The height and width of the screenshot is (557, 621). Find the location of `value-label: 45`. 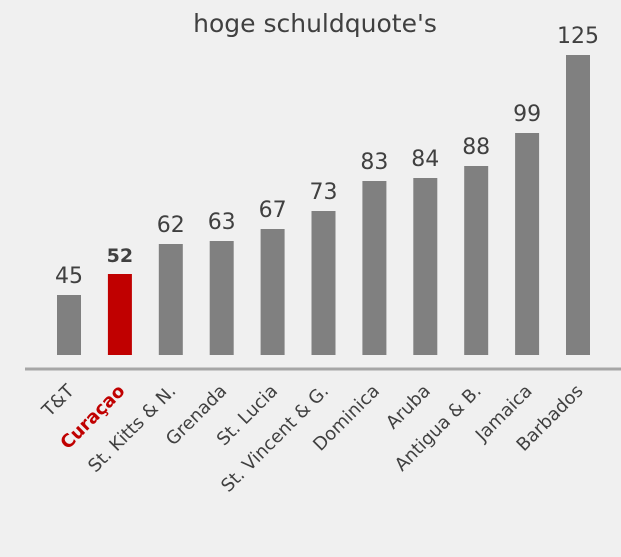

value-label: 45 is located at coordinates (69, 276).